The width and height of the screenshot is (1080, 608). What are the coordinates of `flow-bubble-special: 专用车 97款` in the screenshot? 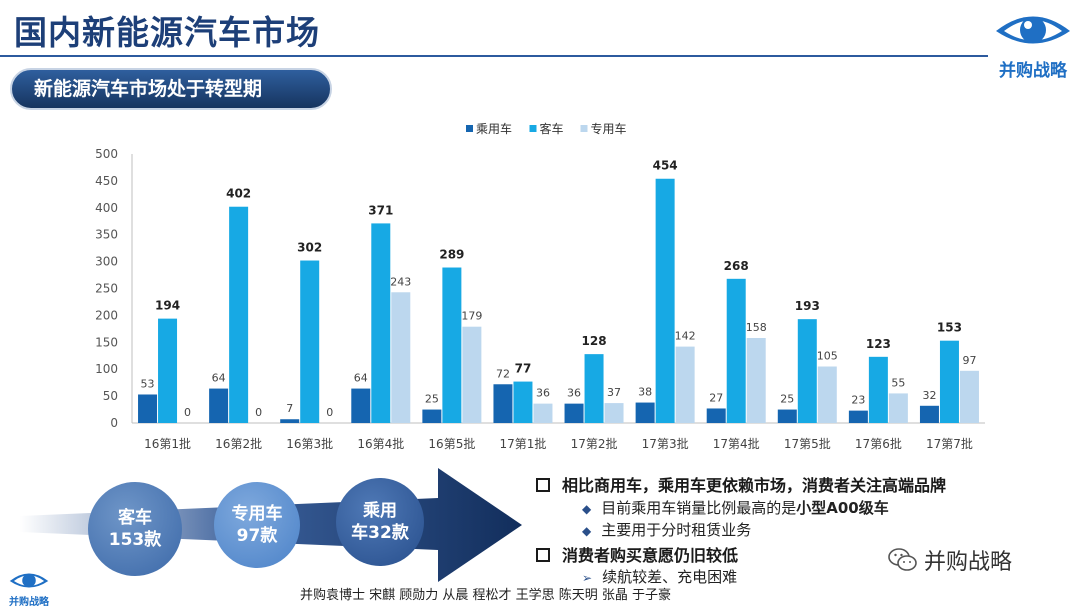 It's located at (257, 525).